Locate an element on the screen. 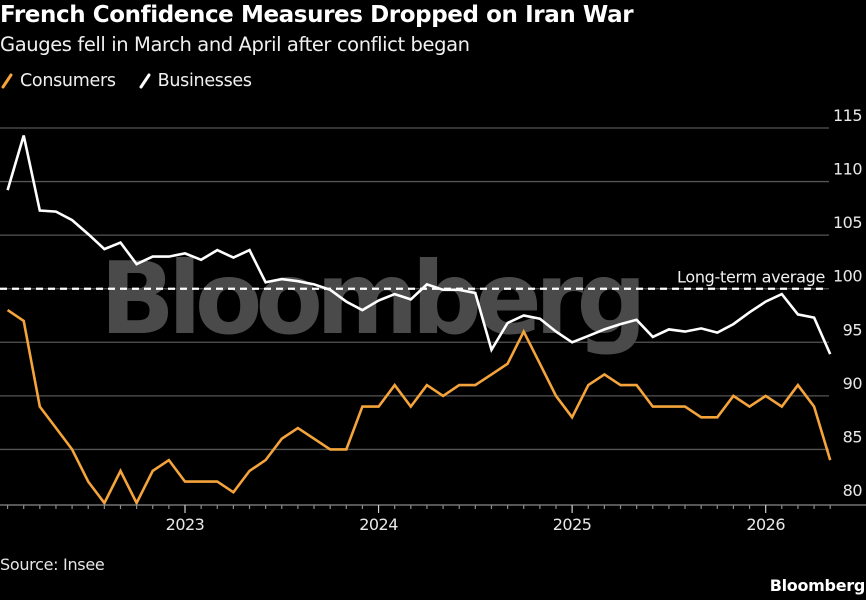 The height and width of the screenshot is (600, 866). legend-swatch-businesses-icon is located at coordinates (145, 81).